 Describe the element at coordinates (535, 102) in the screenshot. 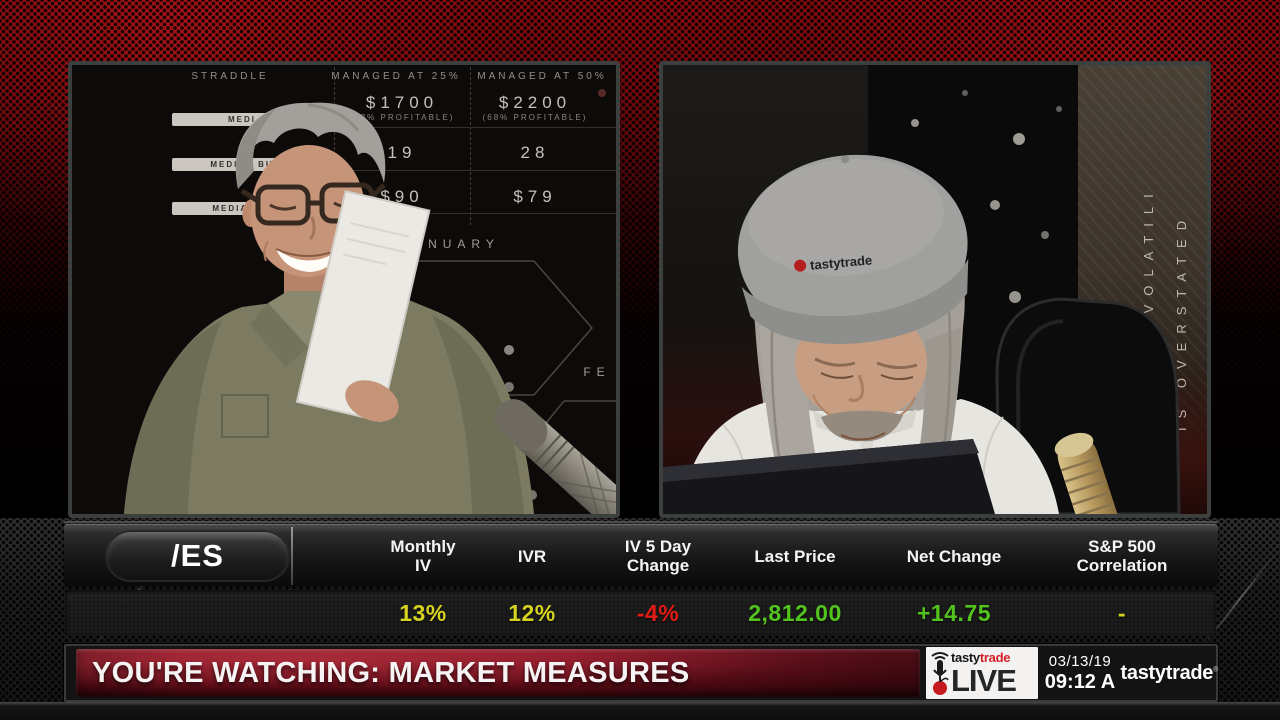

I see `slide-cell: $2200` at that location.